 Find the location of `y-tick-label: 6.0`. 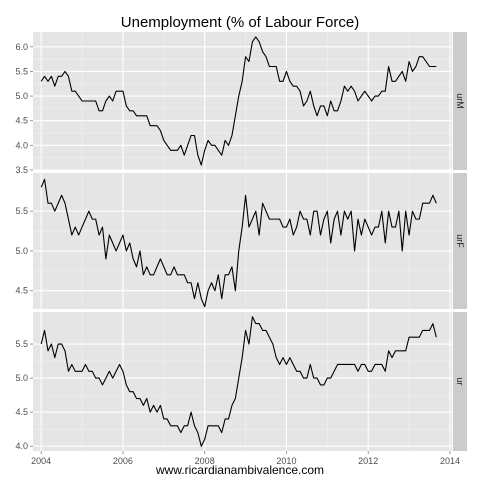

y-tick-label: 6.0 is located at coordinates (21, 47).